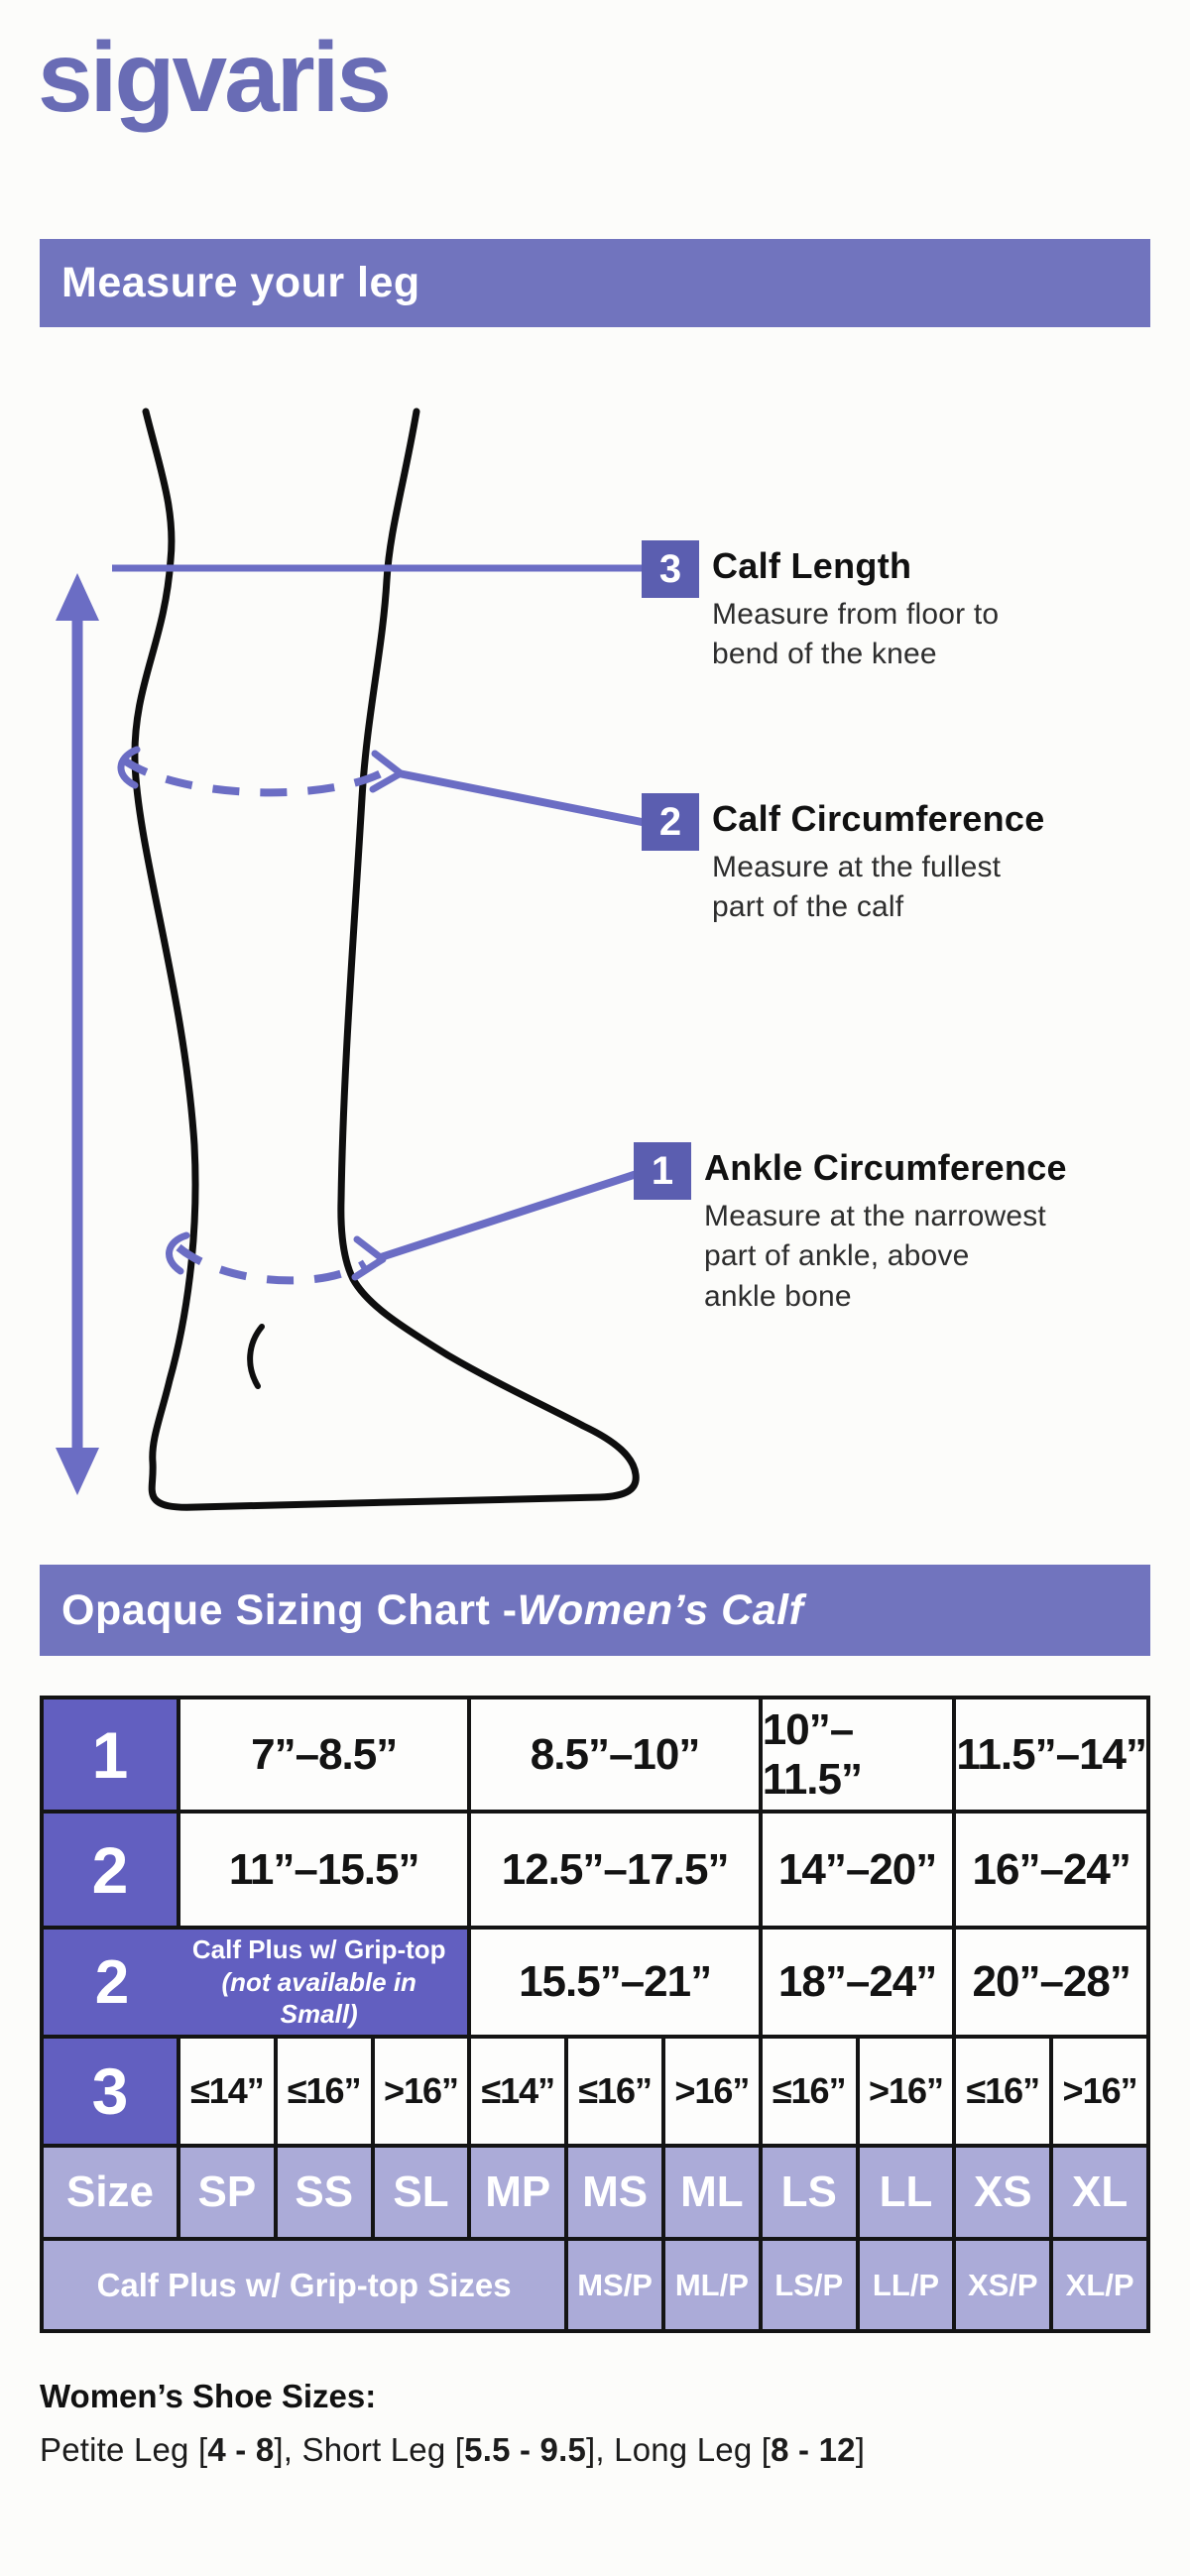  I want to click on shoe-size-range: 4 - 8, so click(241, 2449).